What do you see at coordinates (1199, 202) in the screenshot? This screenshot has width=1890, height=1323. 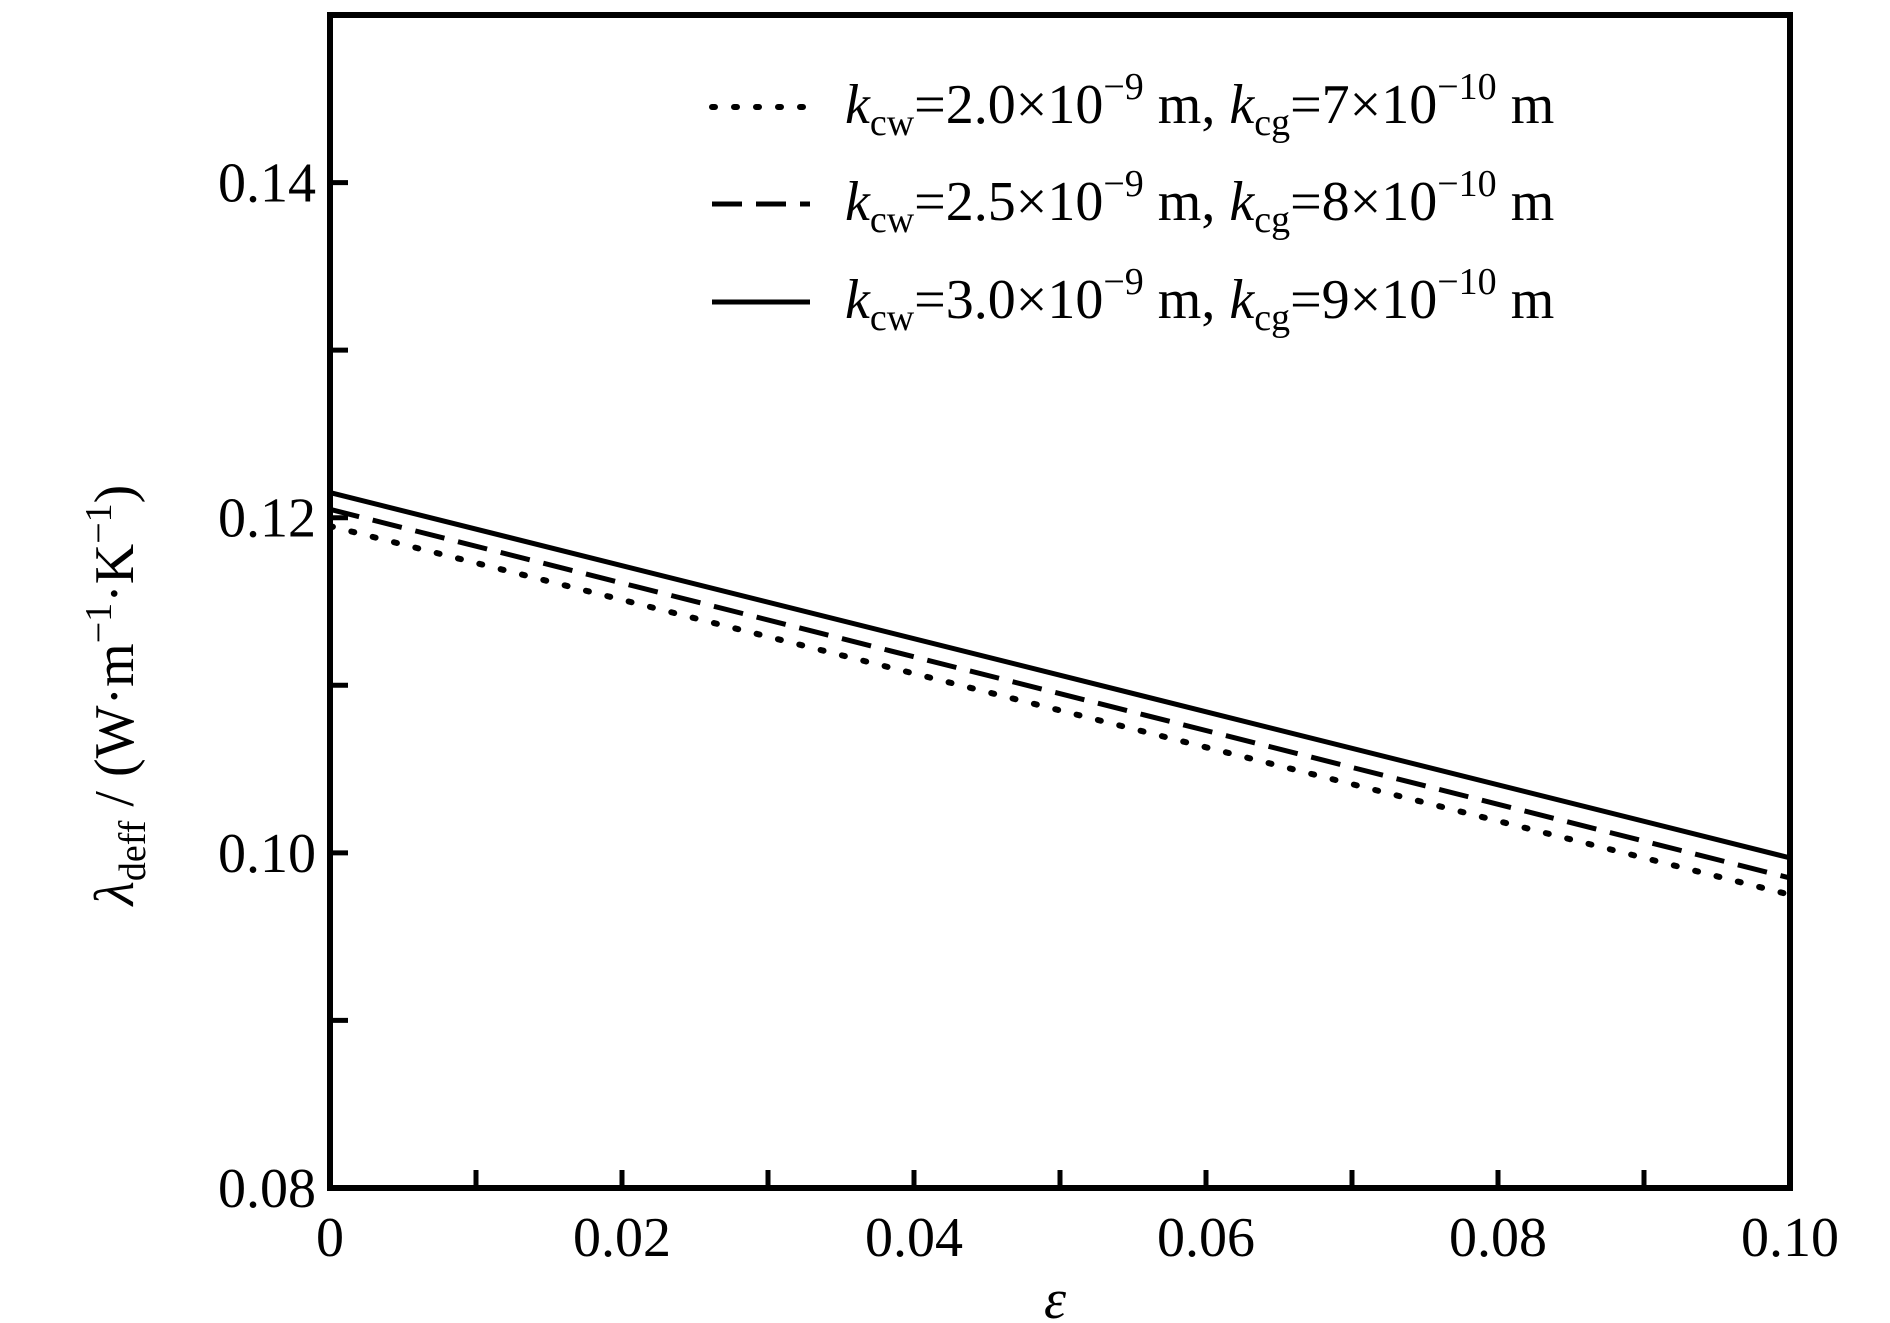 I see `legend-entry: kcw=2.5×10−9 m, kcg=8×10−10 m` at bounding box center [1199, 202].